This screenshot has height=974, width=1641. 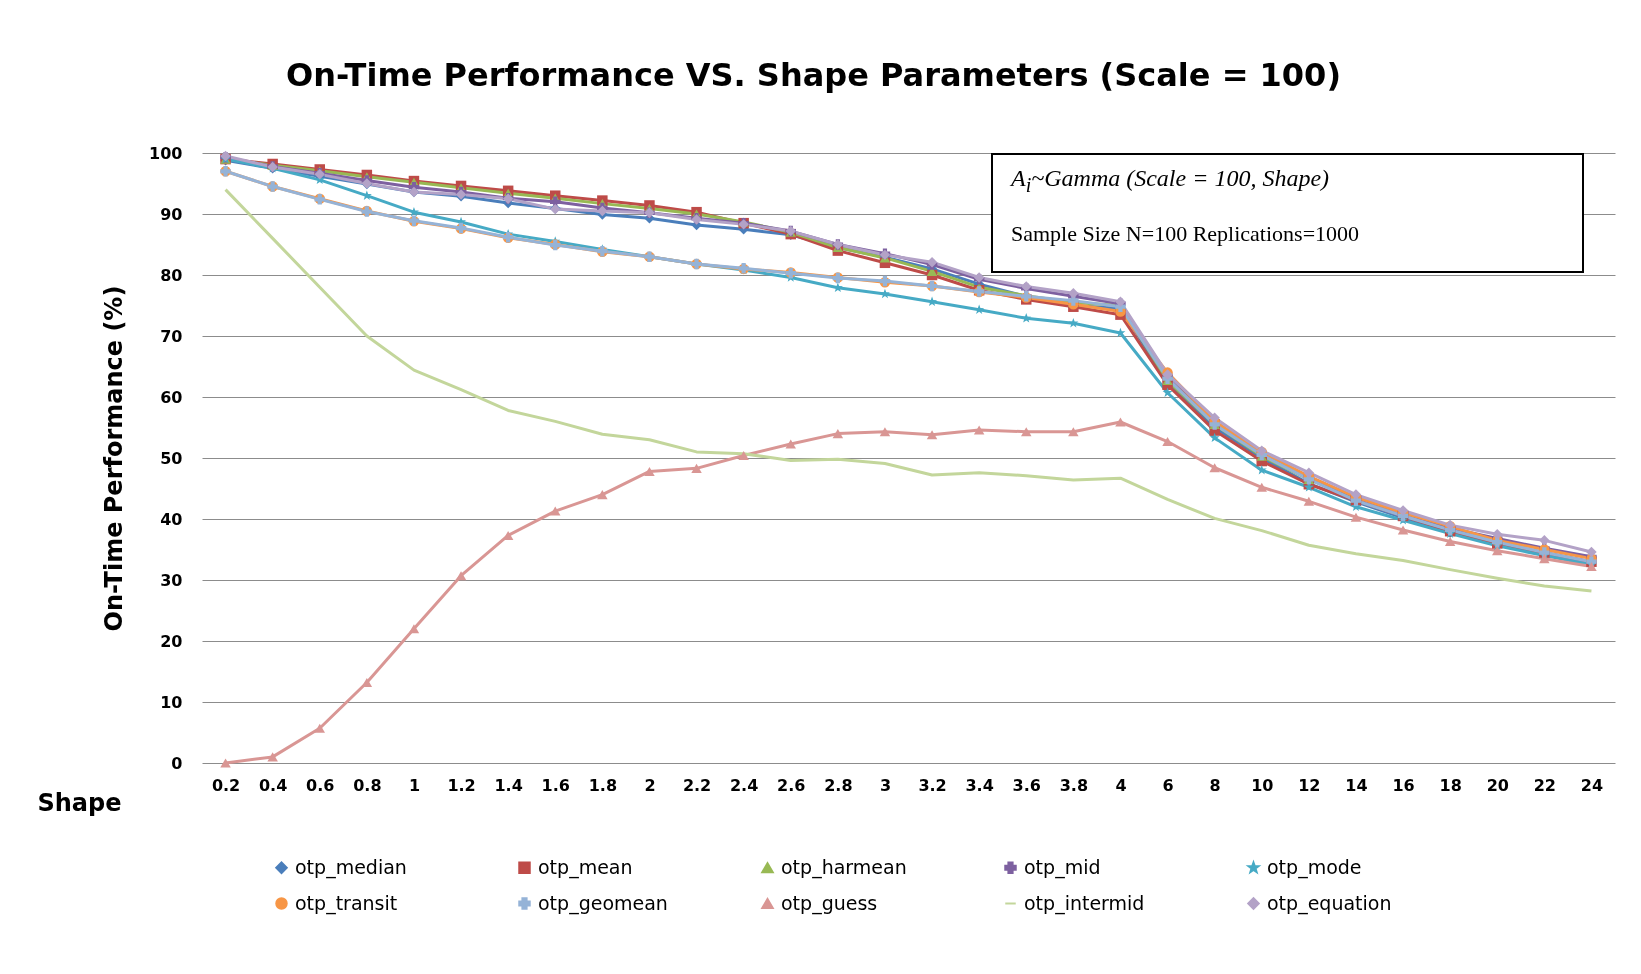 I want to click on legend-label: otp_geomean, so click(x=603, y=903).